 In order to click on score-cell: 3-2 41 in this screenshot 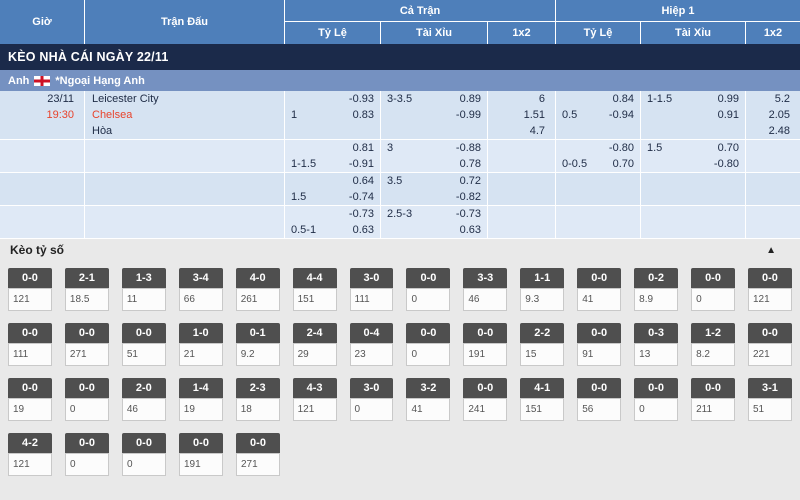, I will do `click(428, 399)`.